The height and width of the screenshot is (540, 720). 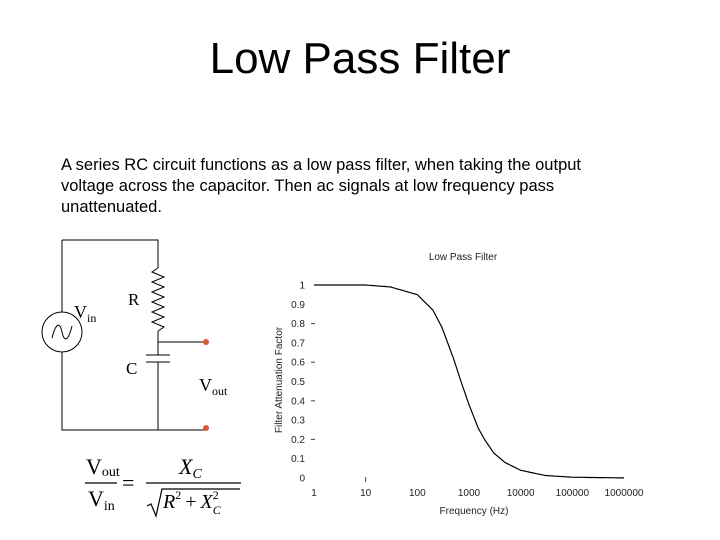 I want to click on formula-rhs-denominator: R2 + X2 C, so click(x=192, y=502).